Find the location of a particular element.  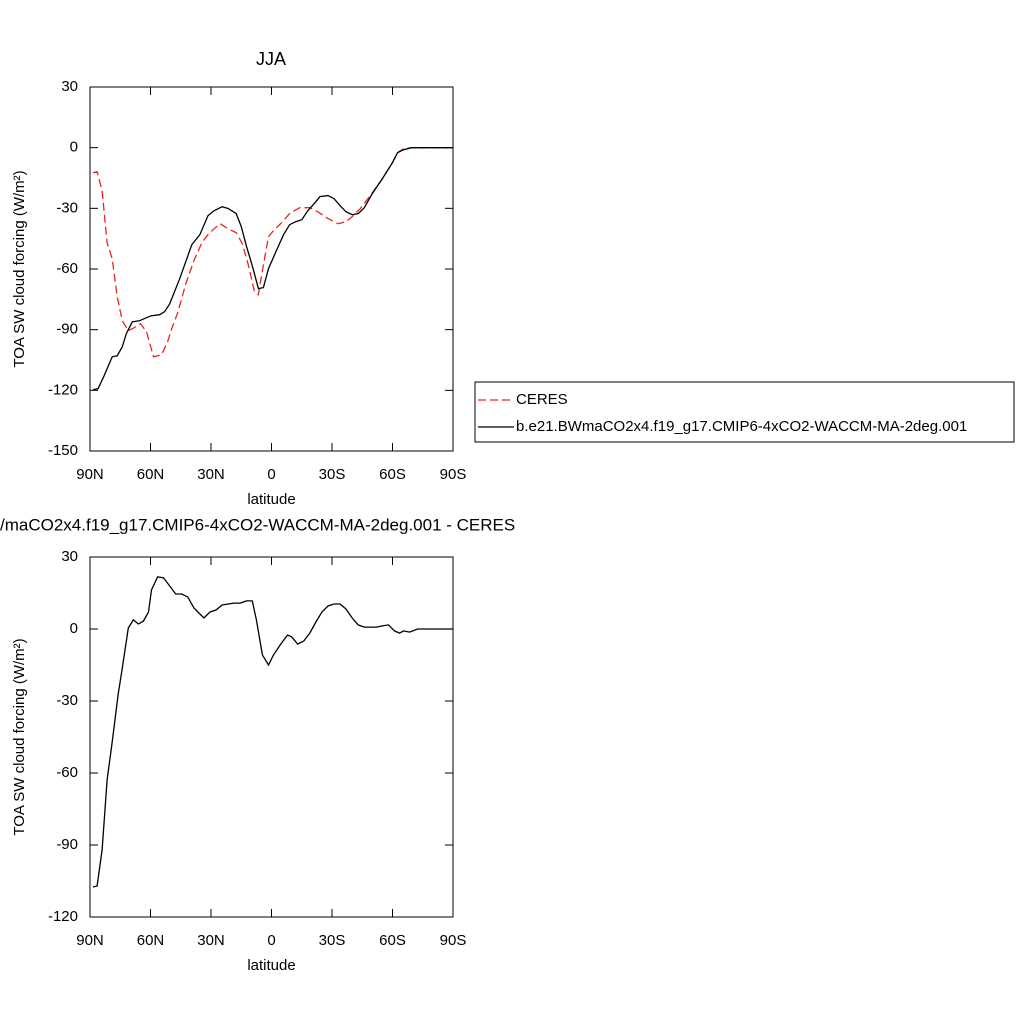

legend-box is located at coordinates (744, 412).